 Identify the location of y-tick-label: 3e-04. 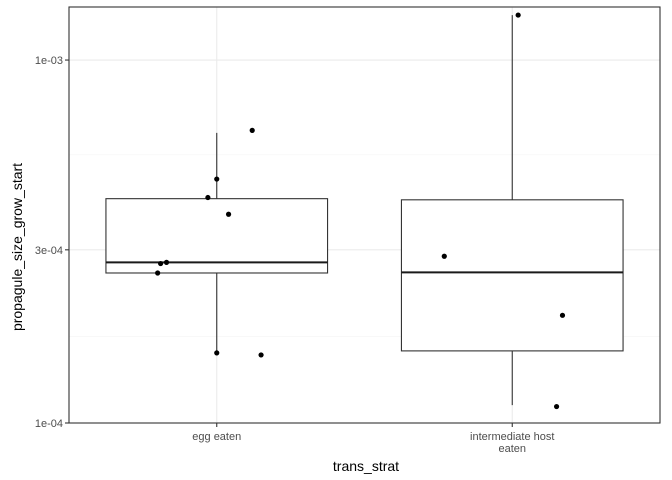
(49, 251).